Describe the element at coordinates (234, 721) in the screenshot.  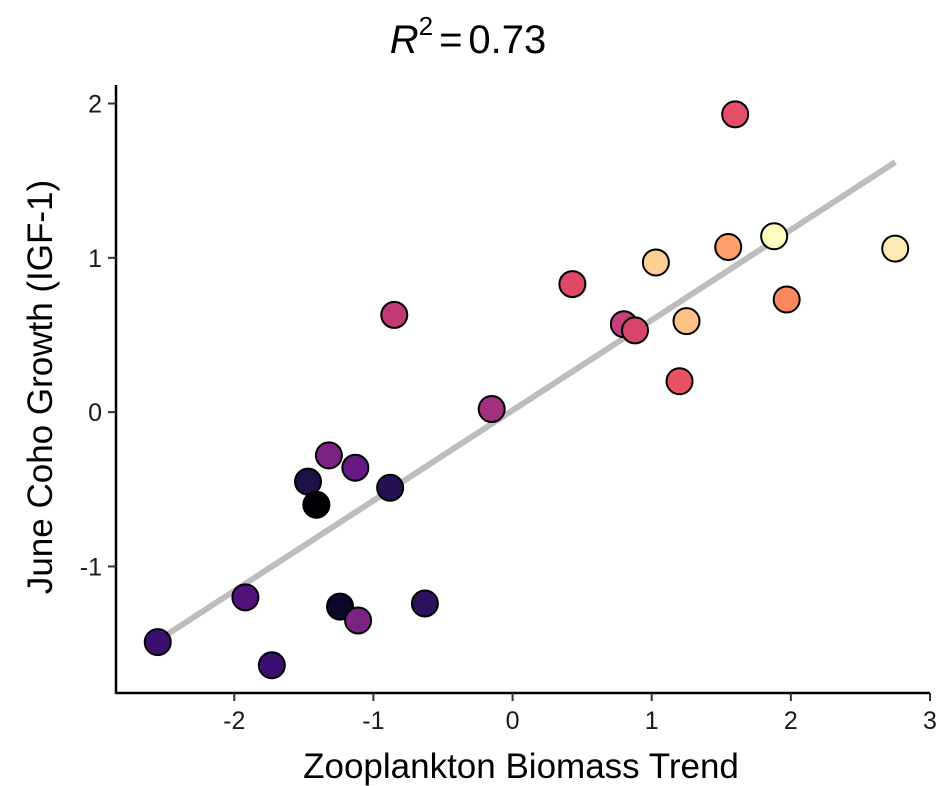
I see `x-tick-label: -2` at that location.